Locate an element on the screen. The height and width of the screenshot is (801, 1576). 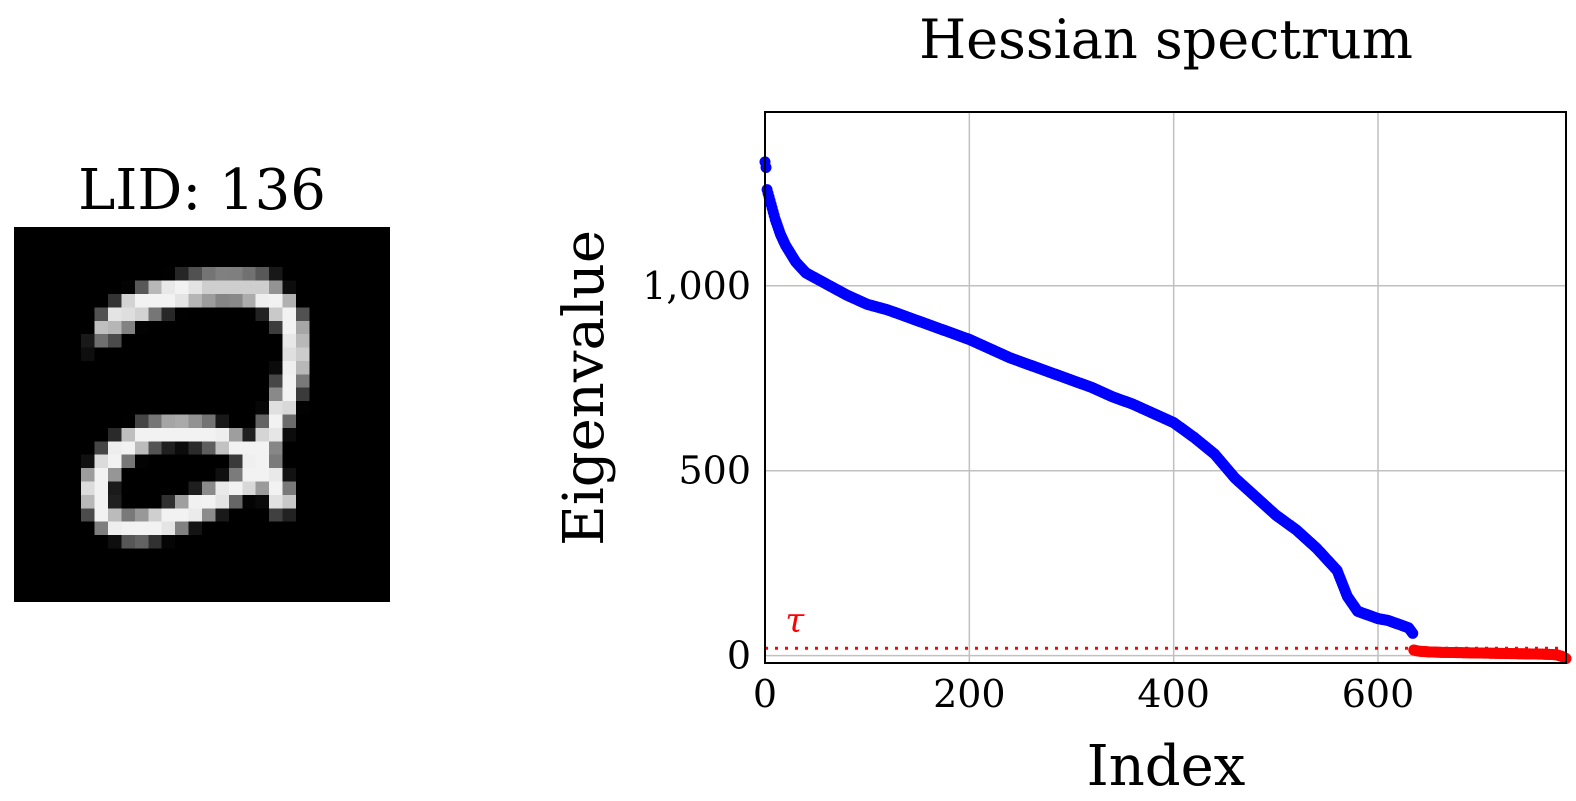
series-below-threshold is located at coordinates (1490, 654).